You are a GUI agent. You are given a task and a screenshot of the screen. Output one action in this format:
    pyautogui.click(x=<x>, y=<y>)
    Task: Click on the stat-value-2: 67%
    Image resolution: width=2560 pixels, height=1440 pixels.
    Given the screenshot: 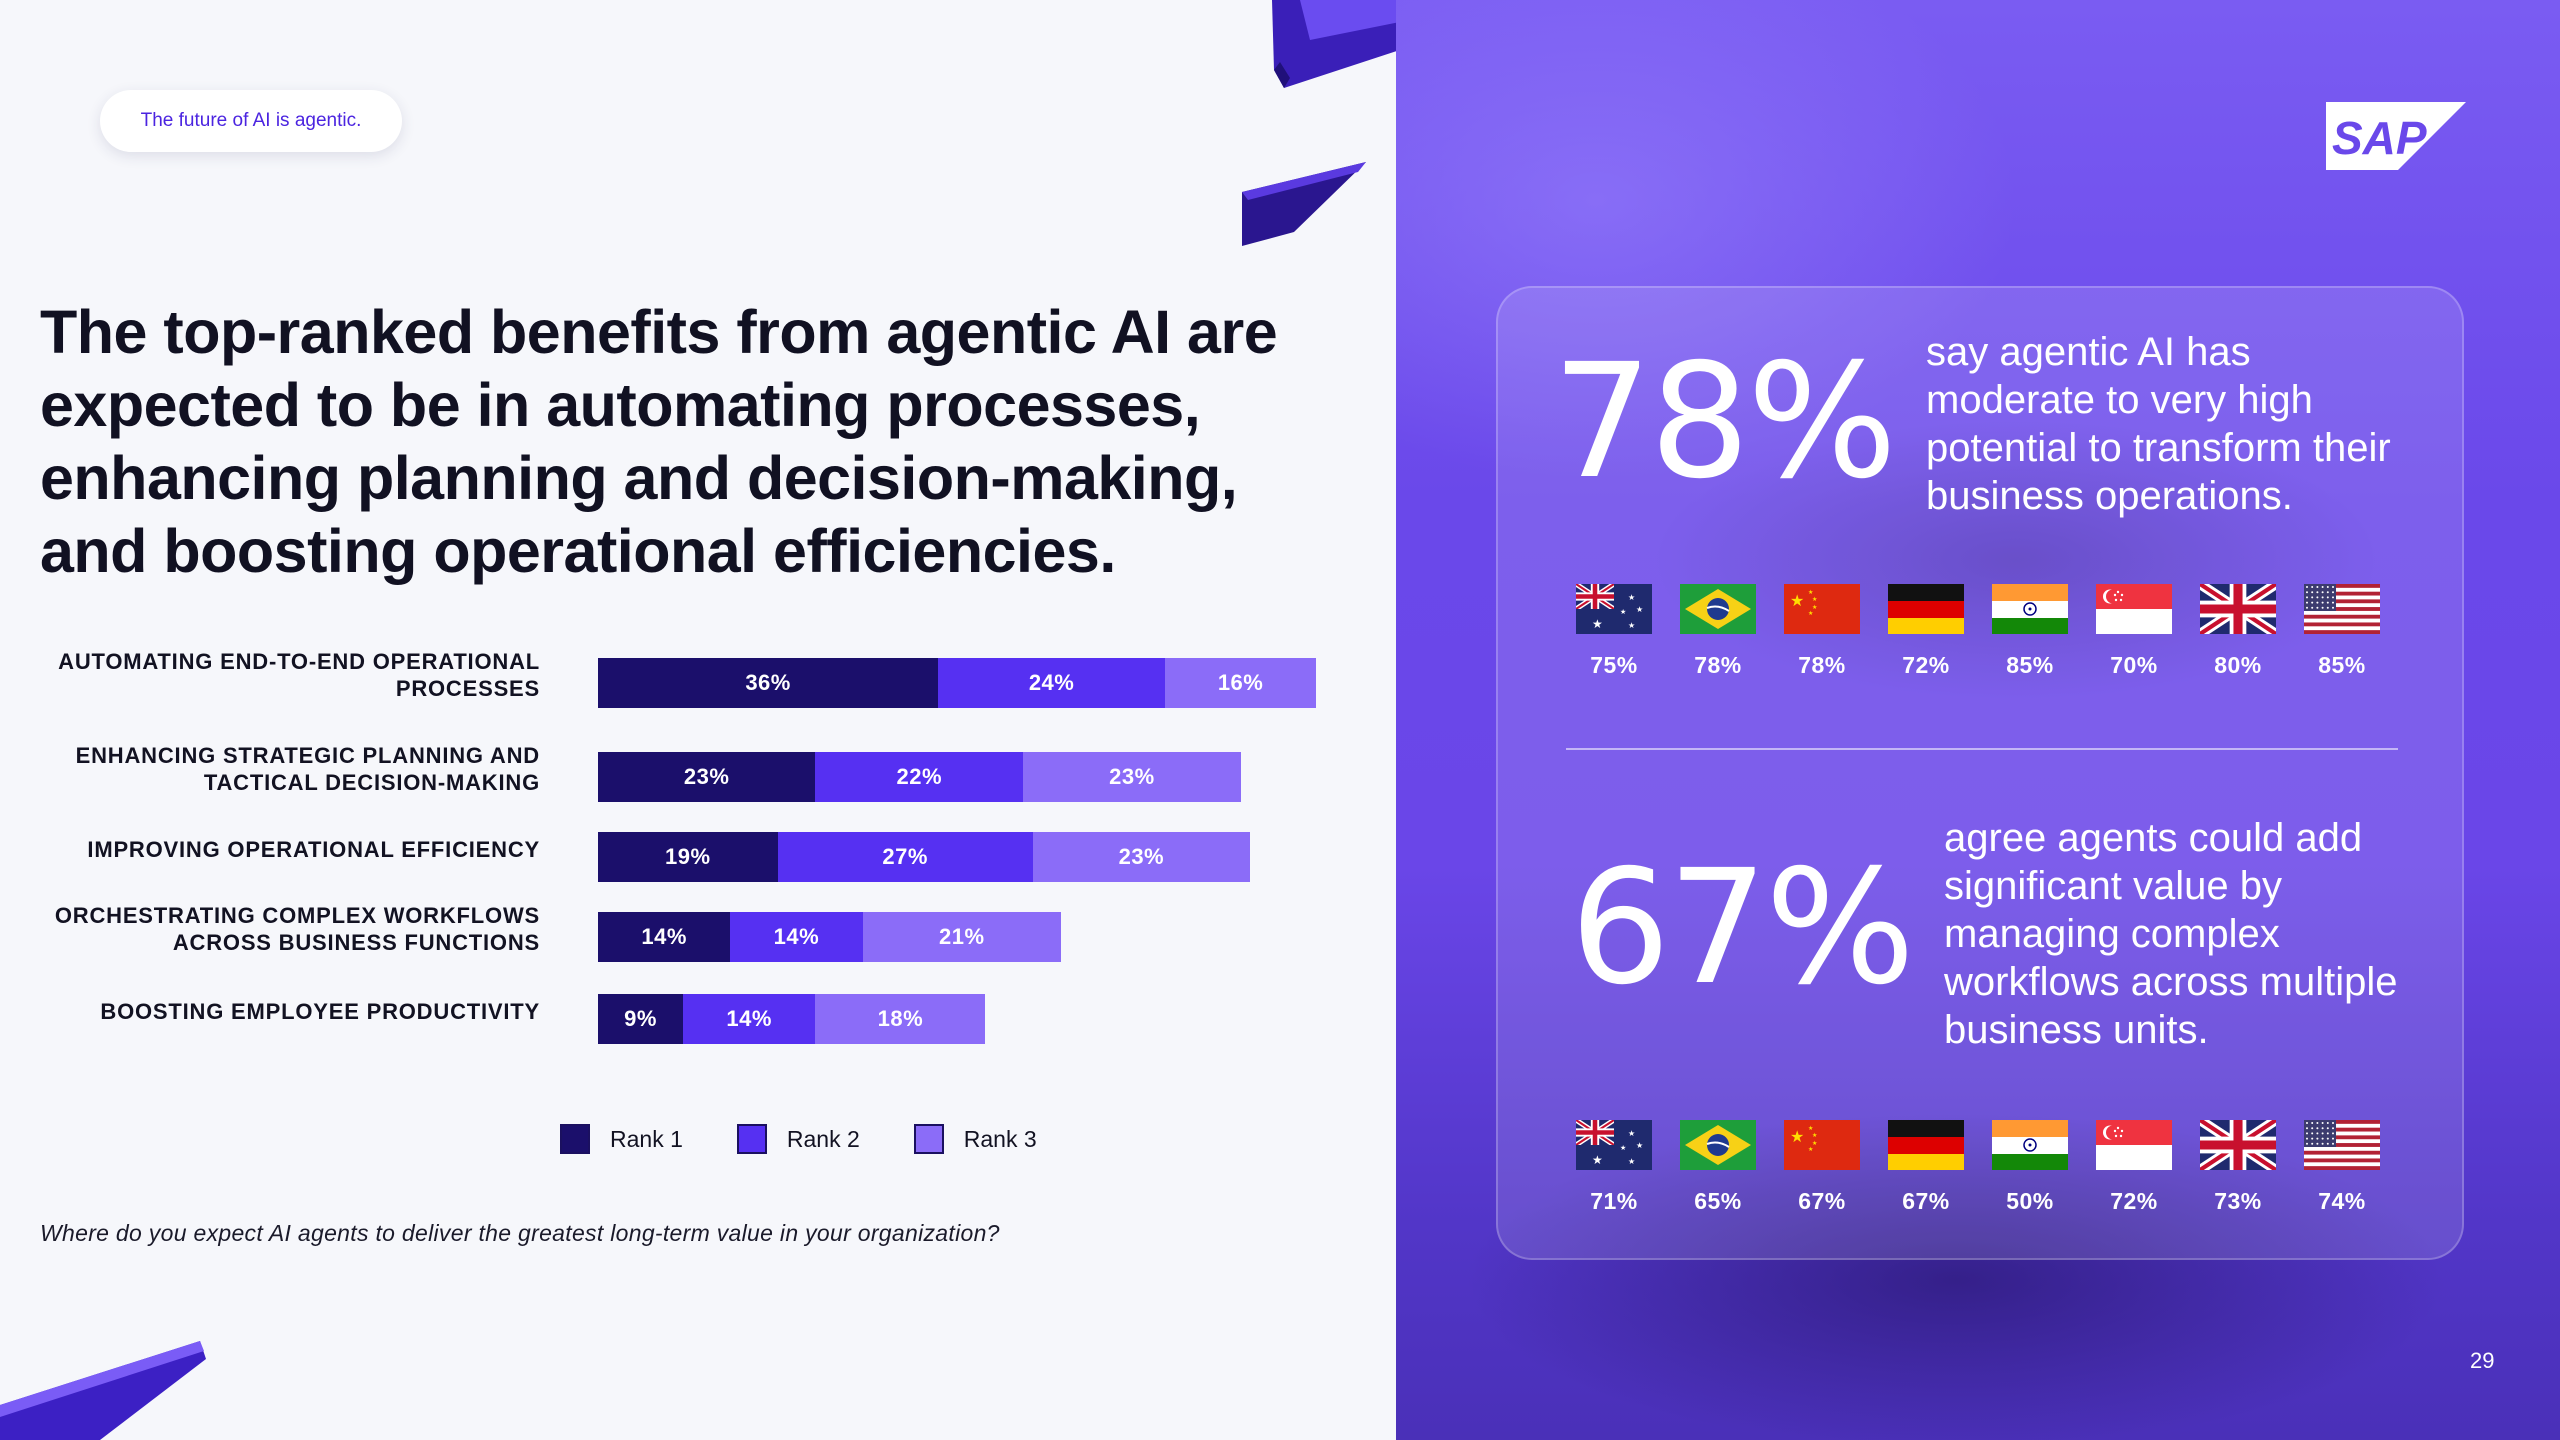 What is the action you would take?
    pyautogui.click(x=1742, y=928)
    